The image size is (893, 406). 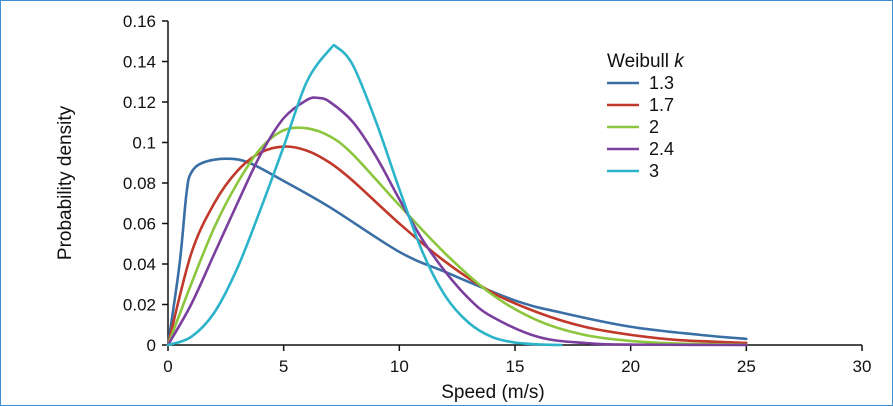 I want to click on y-tick-label: 0, so click(x=151, y=345).